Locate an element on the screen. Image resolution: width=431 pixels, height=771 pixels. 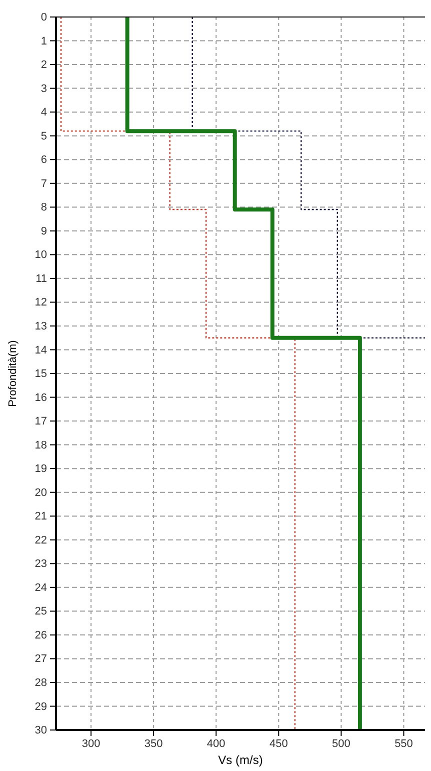
y-tick-label: 12 is located at coordinates (40, 302).